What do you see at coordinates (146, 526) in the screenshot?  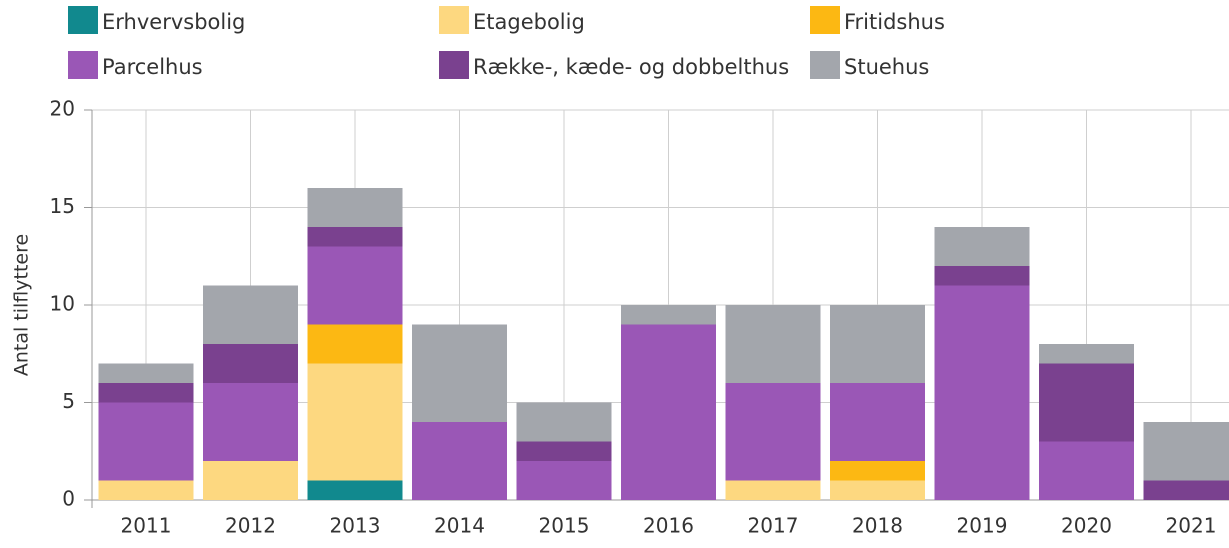 I see `x-tick-label: 2011` at bounding box center [146, 526].